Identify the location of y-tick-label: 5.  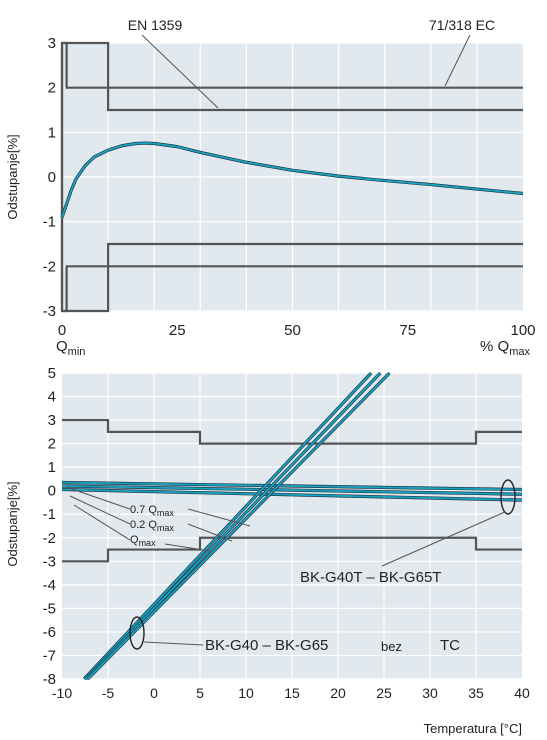
(52, 373).